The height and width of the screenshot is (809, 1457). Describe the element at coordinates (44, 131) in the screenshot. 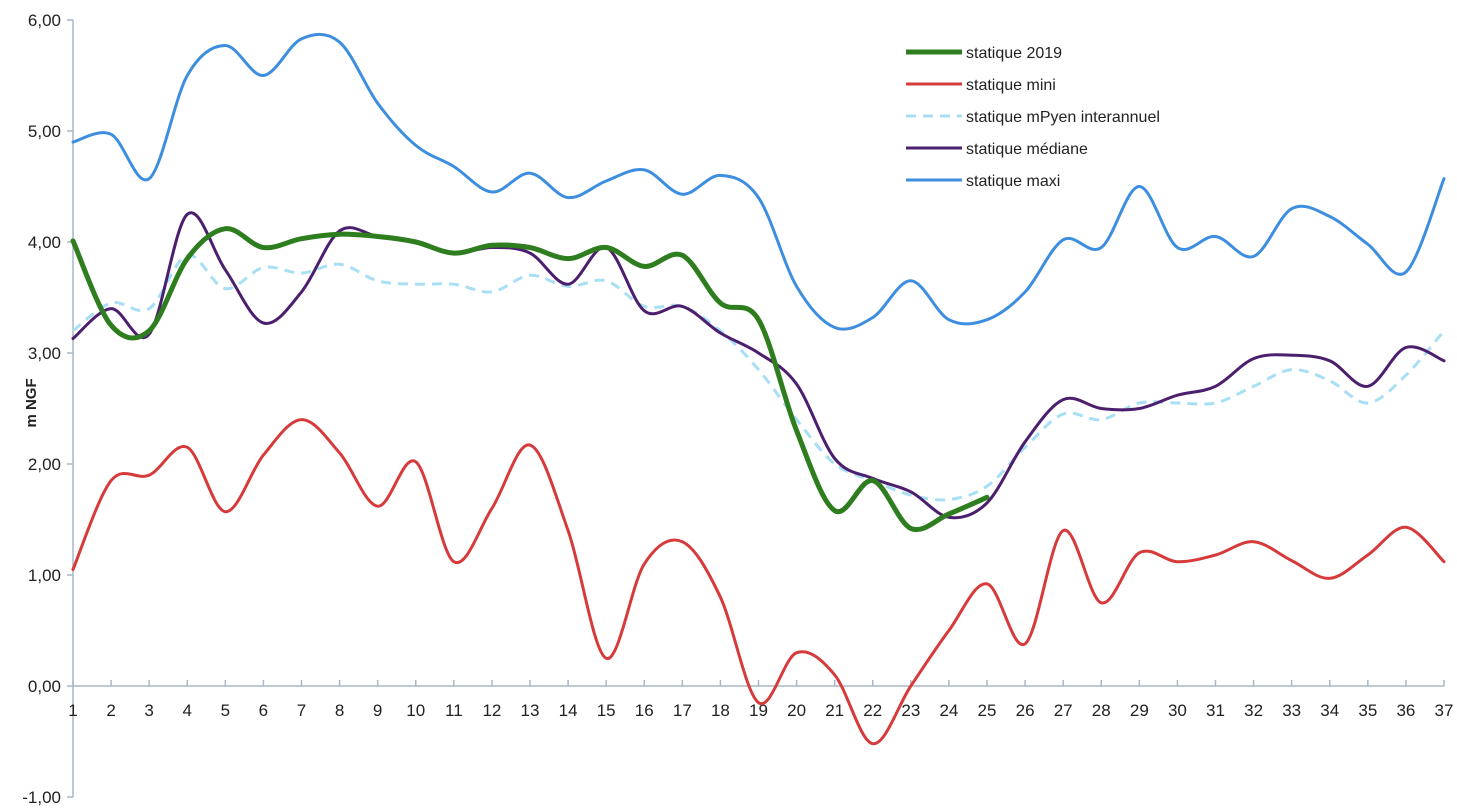

I see `y-tick-label: 5,00` at that location.